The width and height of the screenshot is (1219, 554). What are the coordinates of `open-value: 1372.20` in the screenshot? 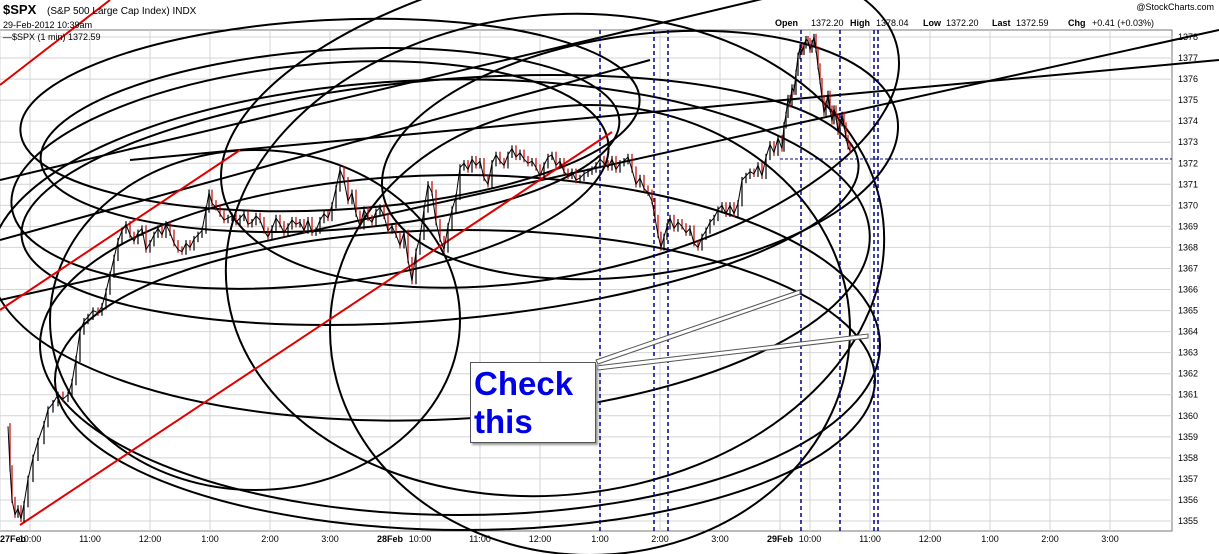 It's located at (827, 23).